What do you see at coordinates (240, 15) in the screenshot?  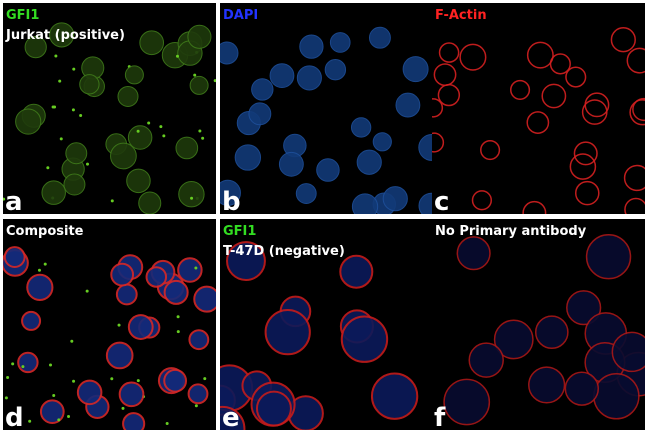 I see `panel-label: DAPI` at bounding box center [240, 15].